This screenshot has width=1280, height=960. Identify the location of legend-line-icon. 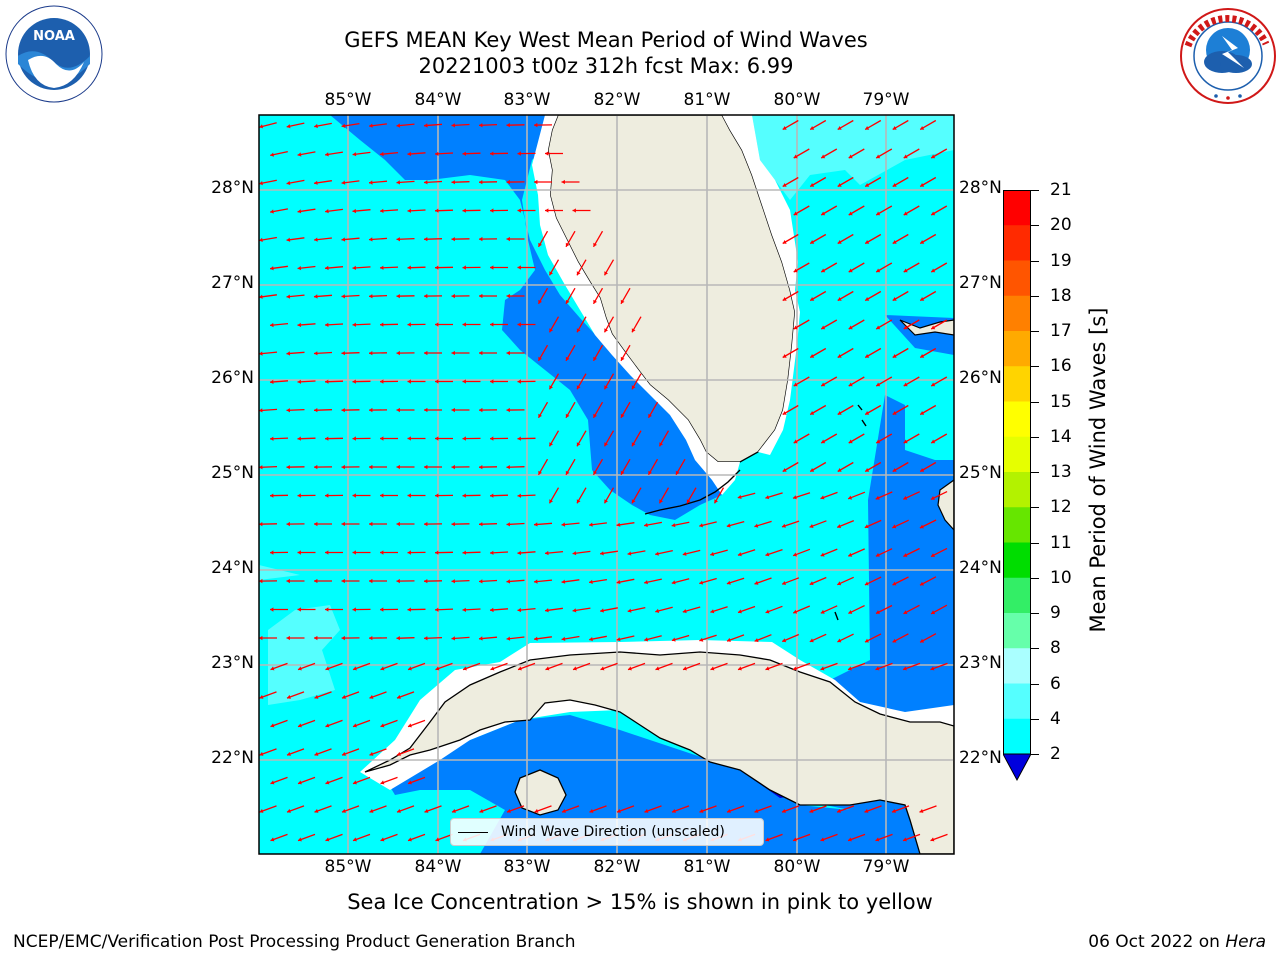
(473, 832).